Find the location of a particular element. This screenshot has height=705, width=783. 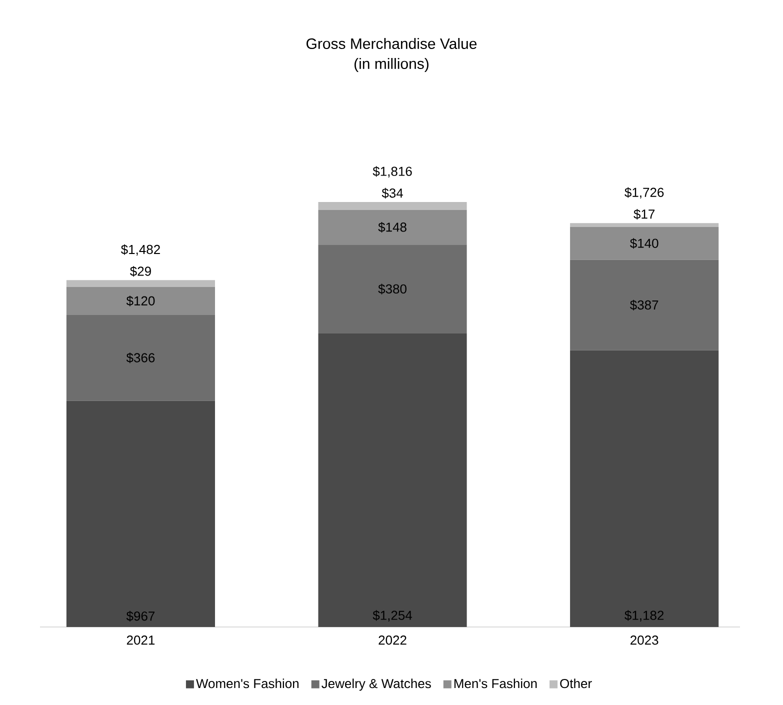

data-label: $1,182 is located at coordinates (644, 616).